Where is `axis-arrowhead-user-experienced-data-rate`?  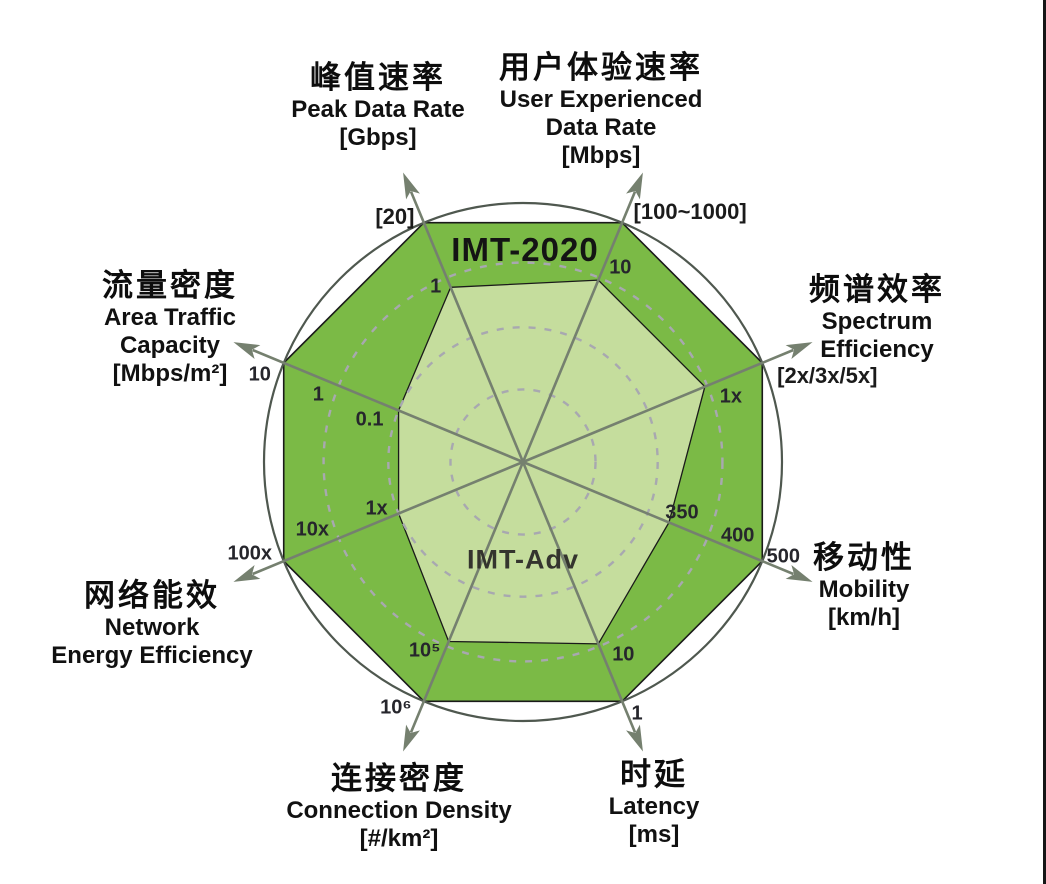 axis-arrowhead-user-experienced-data-rate is located at coordinates (634, 186).